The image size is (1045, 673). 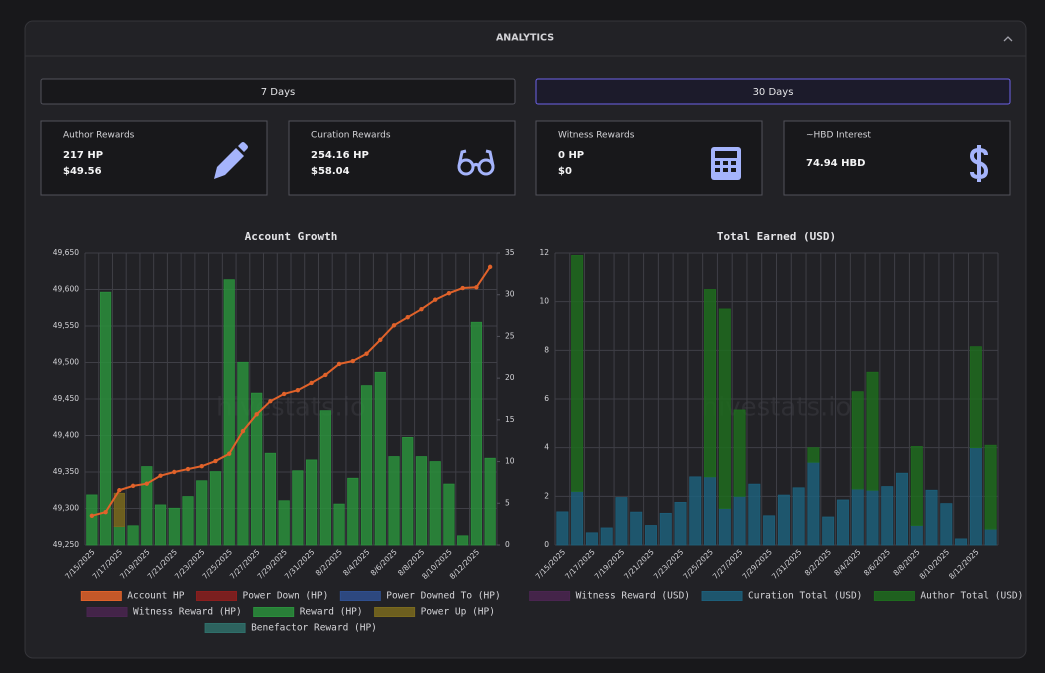 I want to click on panel-title: ANALYTICS, so click(x=525, y=38).